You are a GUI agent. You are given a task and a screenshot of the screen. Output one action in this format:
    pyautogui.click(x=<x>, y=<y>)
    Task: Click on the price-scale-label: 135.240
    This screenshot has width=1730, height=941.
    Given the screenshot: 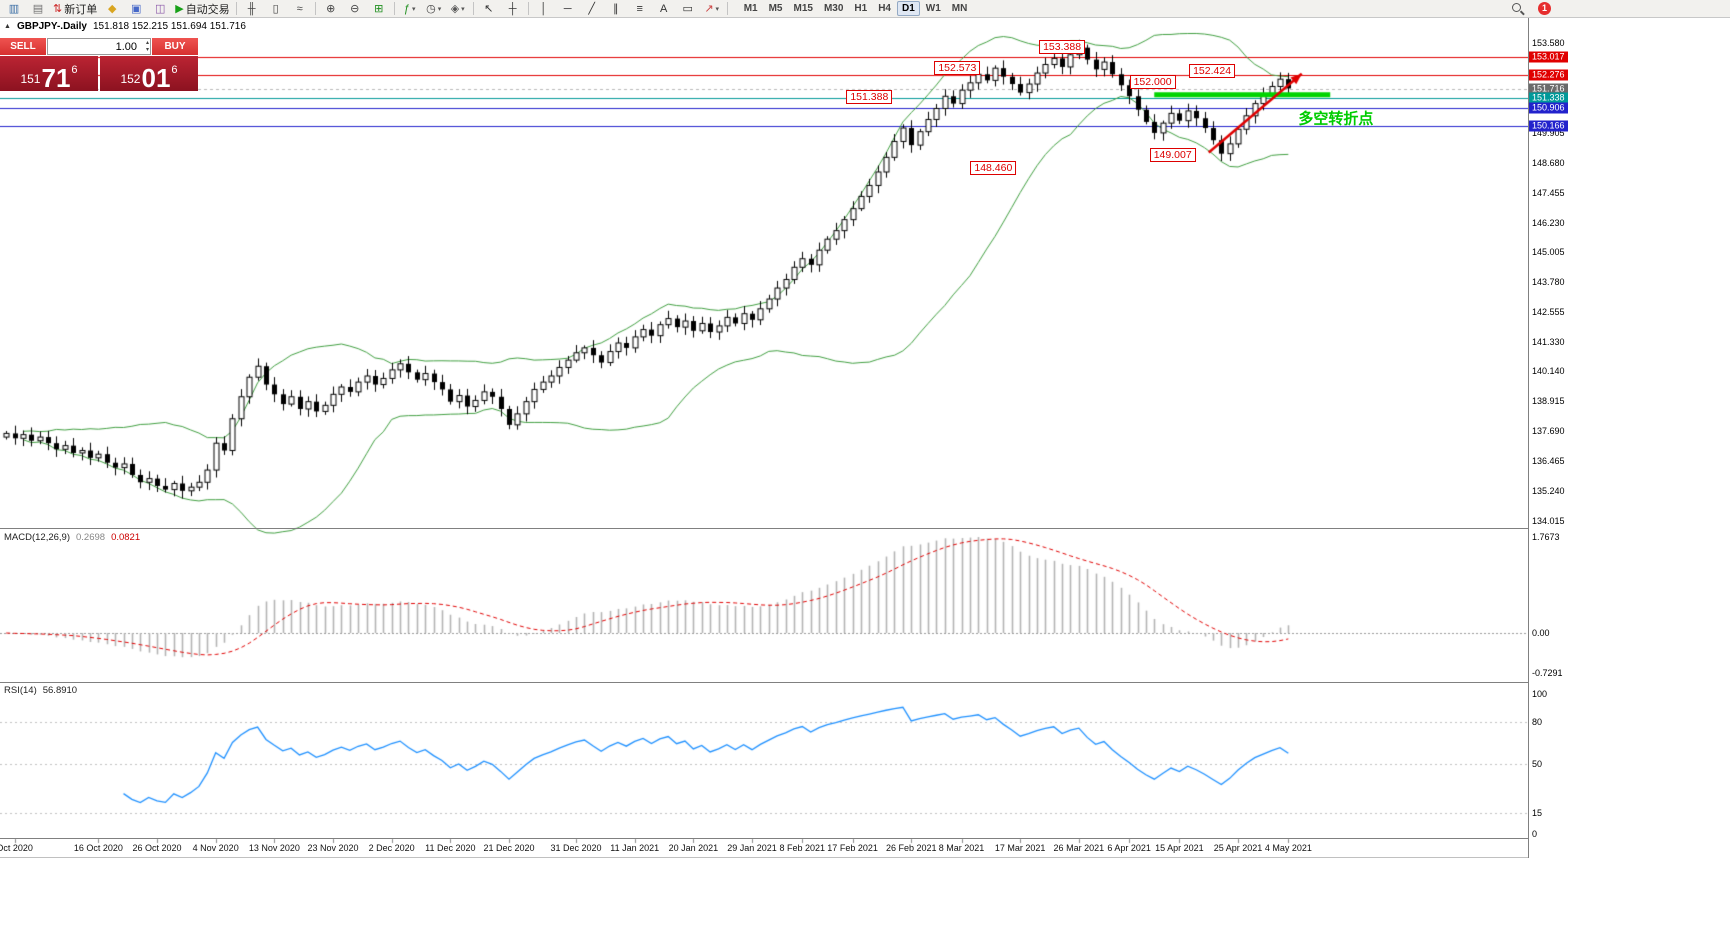 What is the action you would take?
    pyautogui.click(x=1548, y=491)
    